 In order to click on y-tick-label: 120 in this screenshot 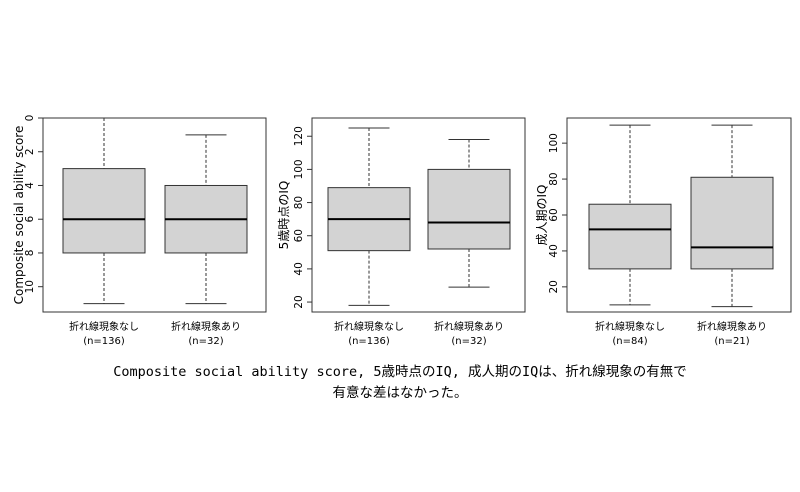, I will do `click(299, 136)`.